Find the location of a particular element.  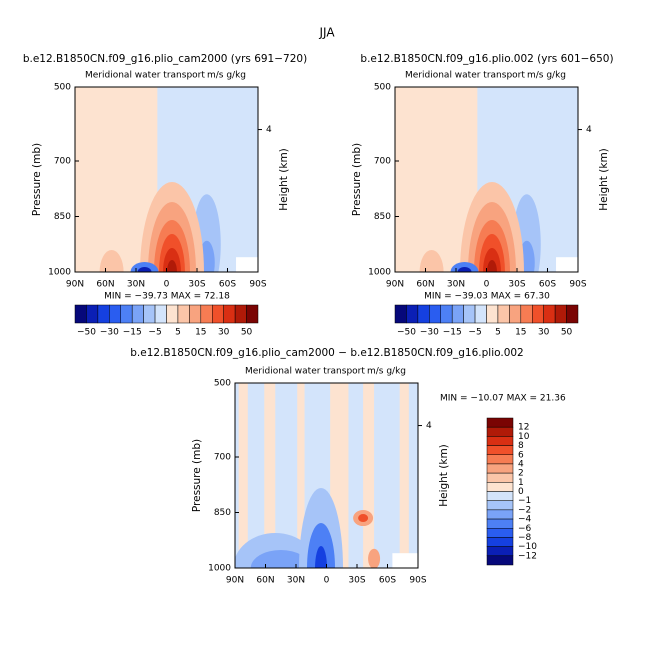

colorbar-label: −12 is located at coordinates (527, 556).